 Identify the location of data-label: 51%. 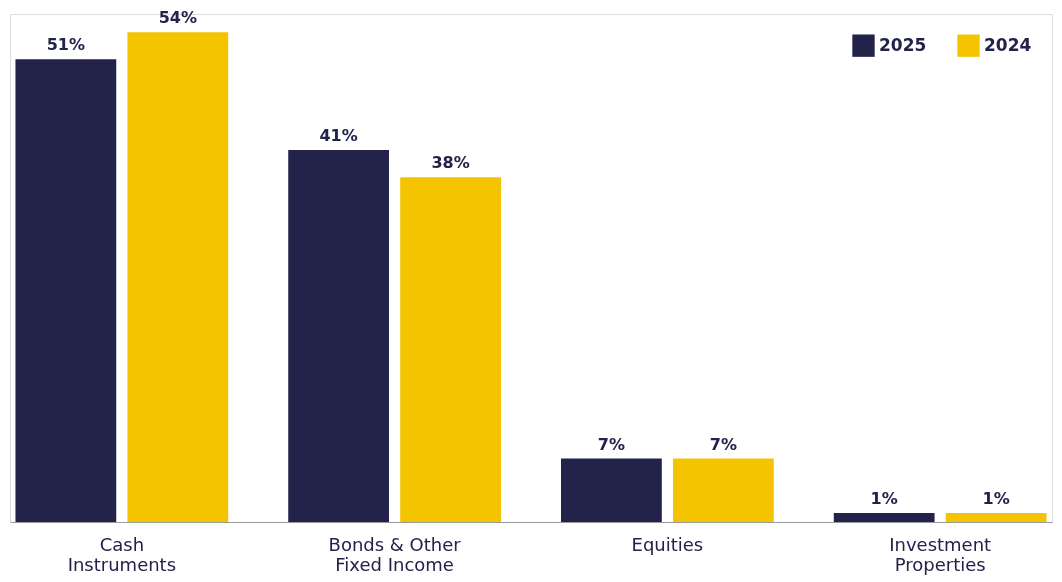
(65, 45).